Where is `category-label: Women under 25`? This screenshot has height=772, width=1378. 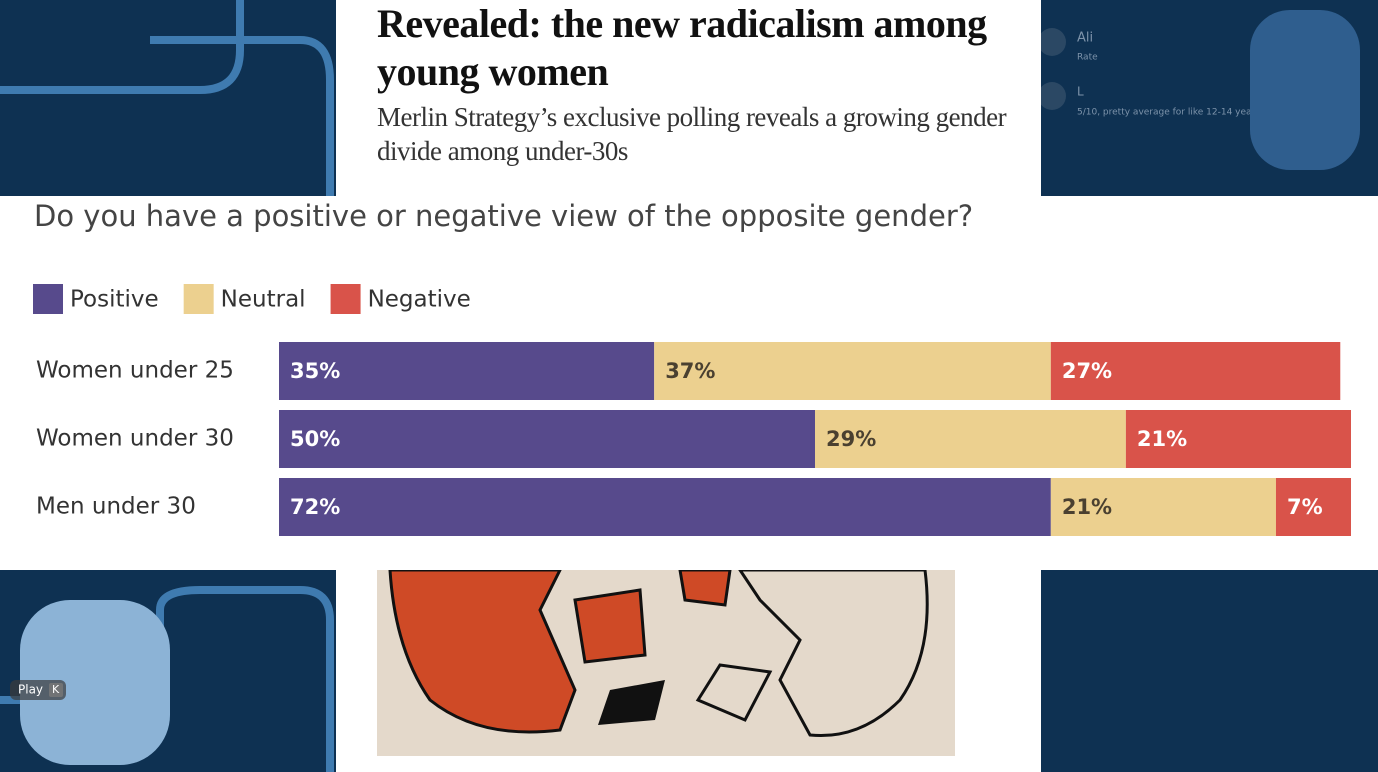
category-label: Women under 25 is located at coordinates (135, 371).